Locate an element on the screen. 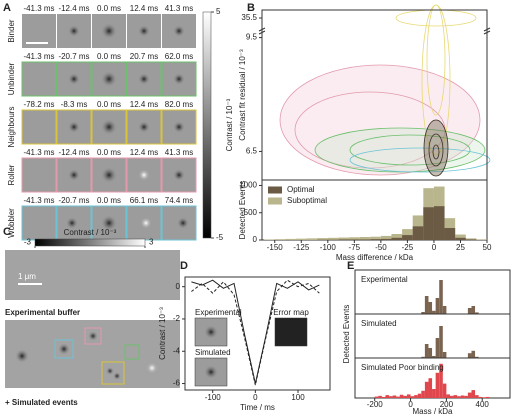  time-label: -41.3 ms is located at coordinates (38, 8).